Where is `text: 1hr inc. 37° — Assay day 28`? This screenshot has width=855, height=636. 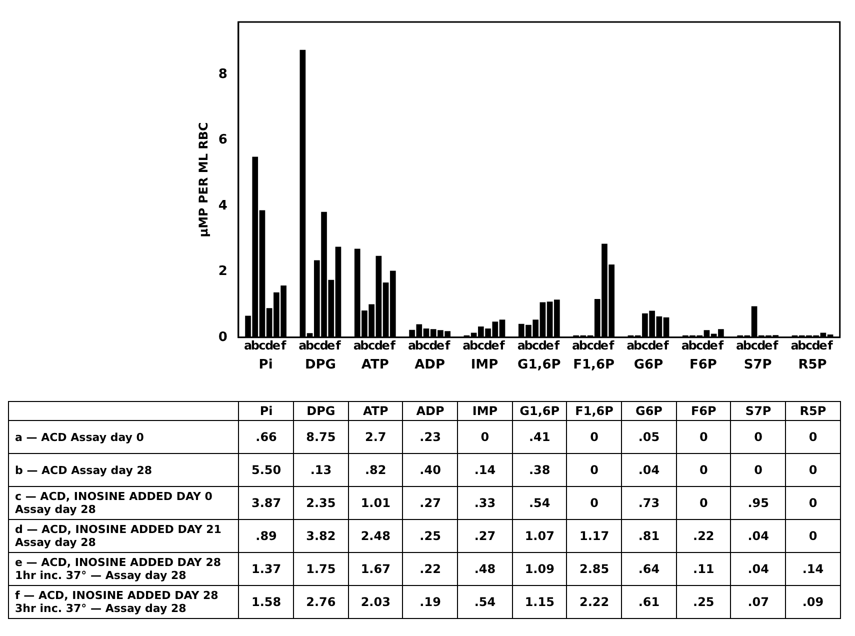
text: 1hr inc. 37° — Assay day 28 is located at coordinates (100, 575).